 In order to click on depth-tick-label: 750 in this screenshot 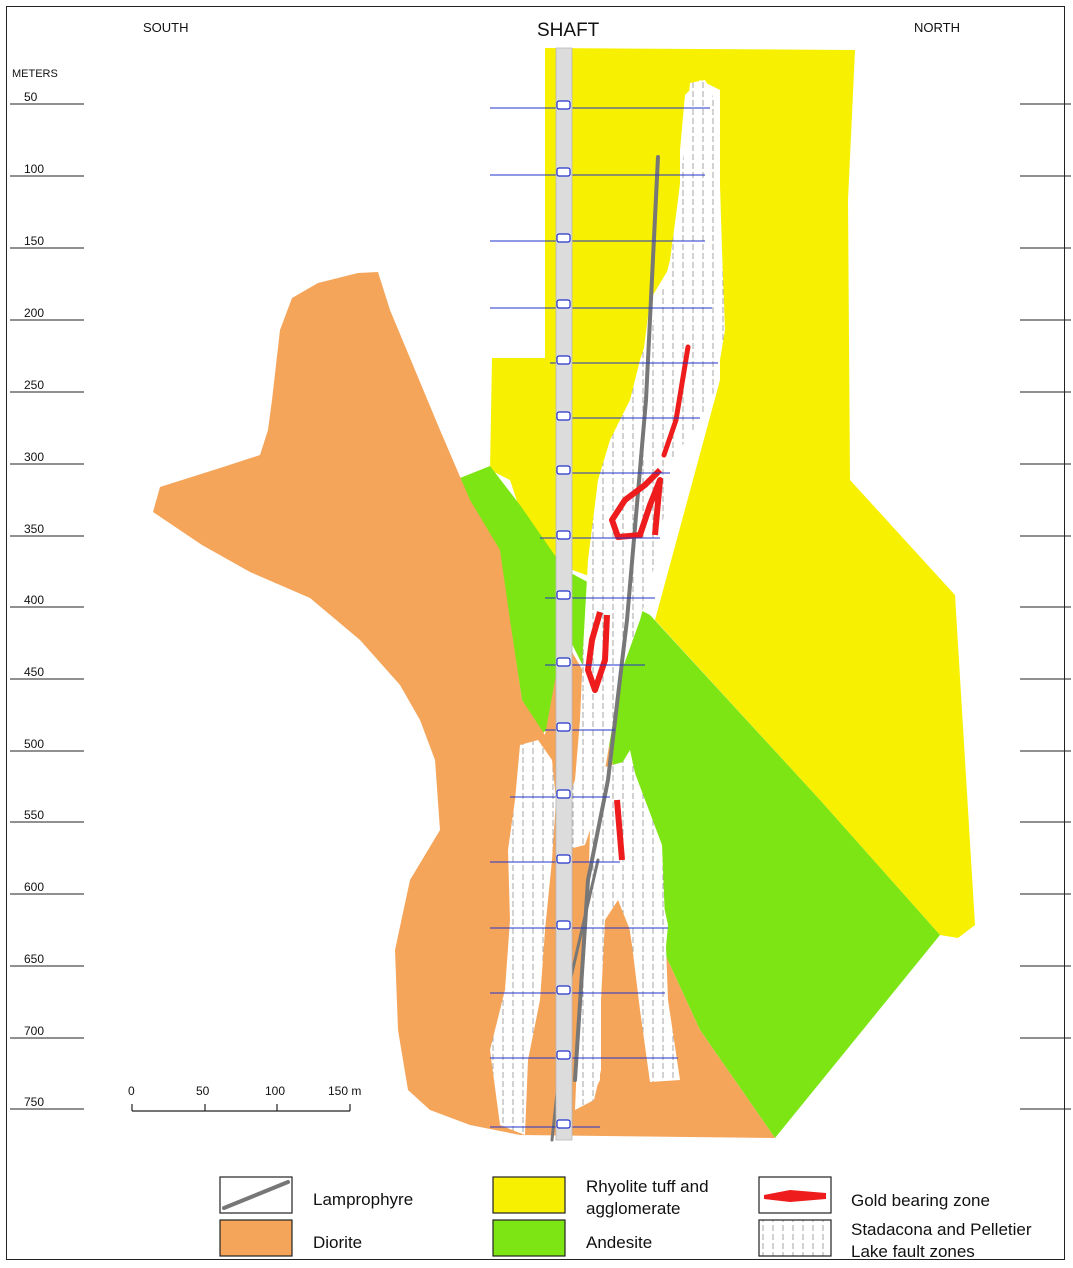, I will do `click(34, 1102)`.